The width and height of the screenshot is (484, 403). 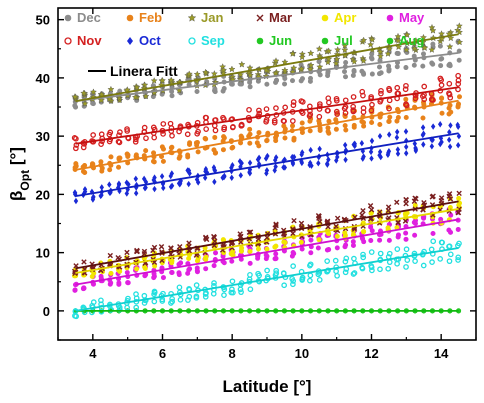 I want to click on legend-label: Apr, so click(x=345, y=17).